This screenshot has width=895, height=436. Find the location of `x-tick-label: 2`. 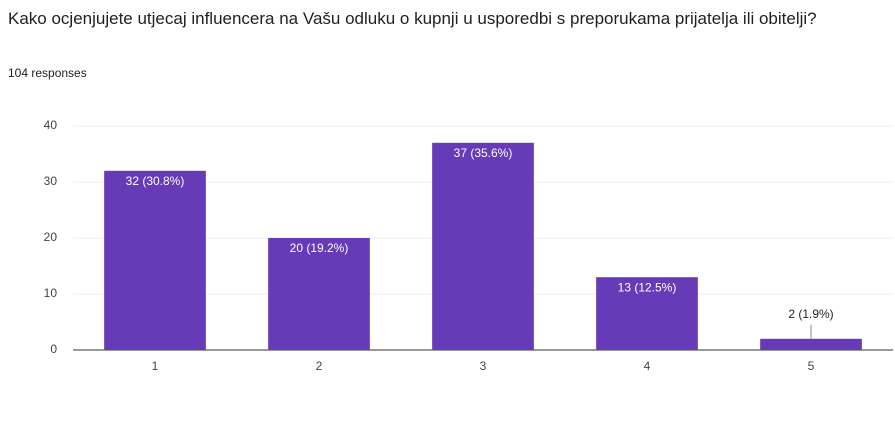

x-tick-label: 2 is located at coordinates (319, 366).